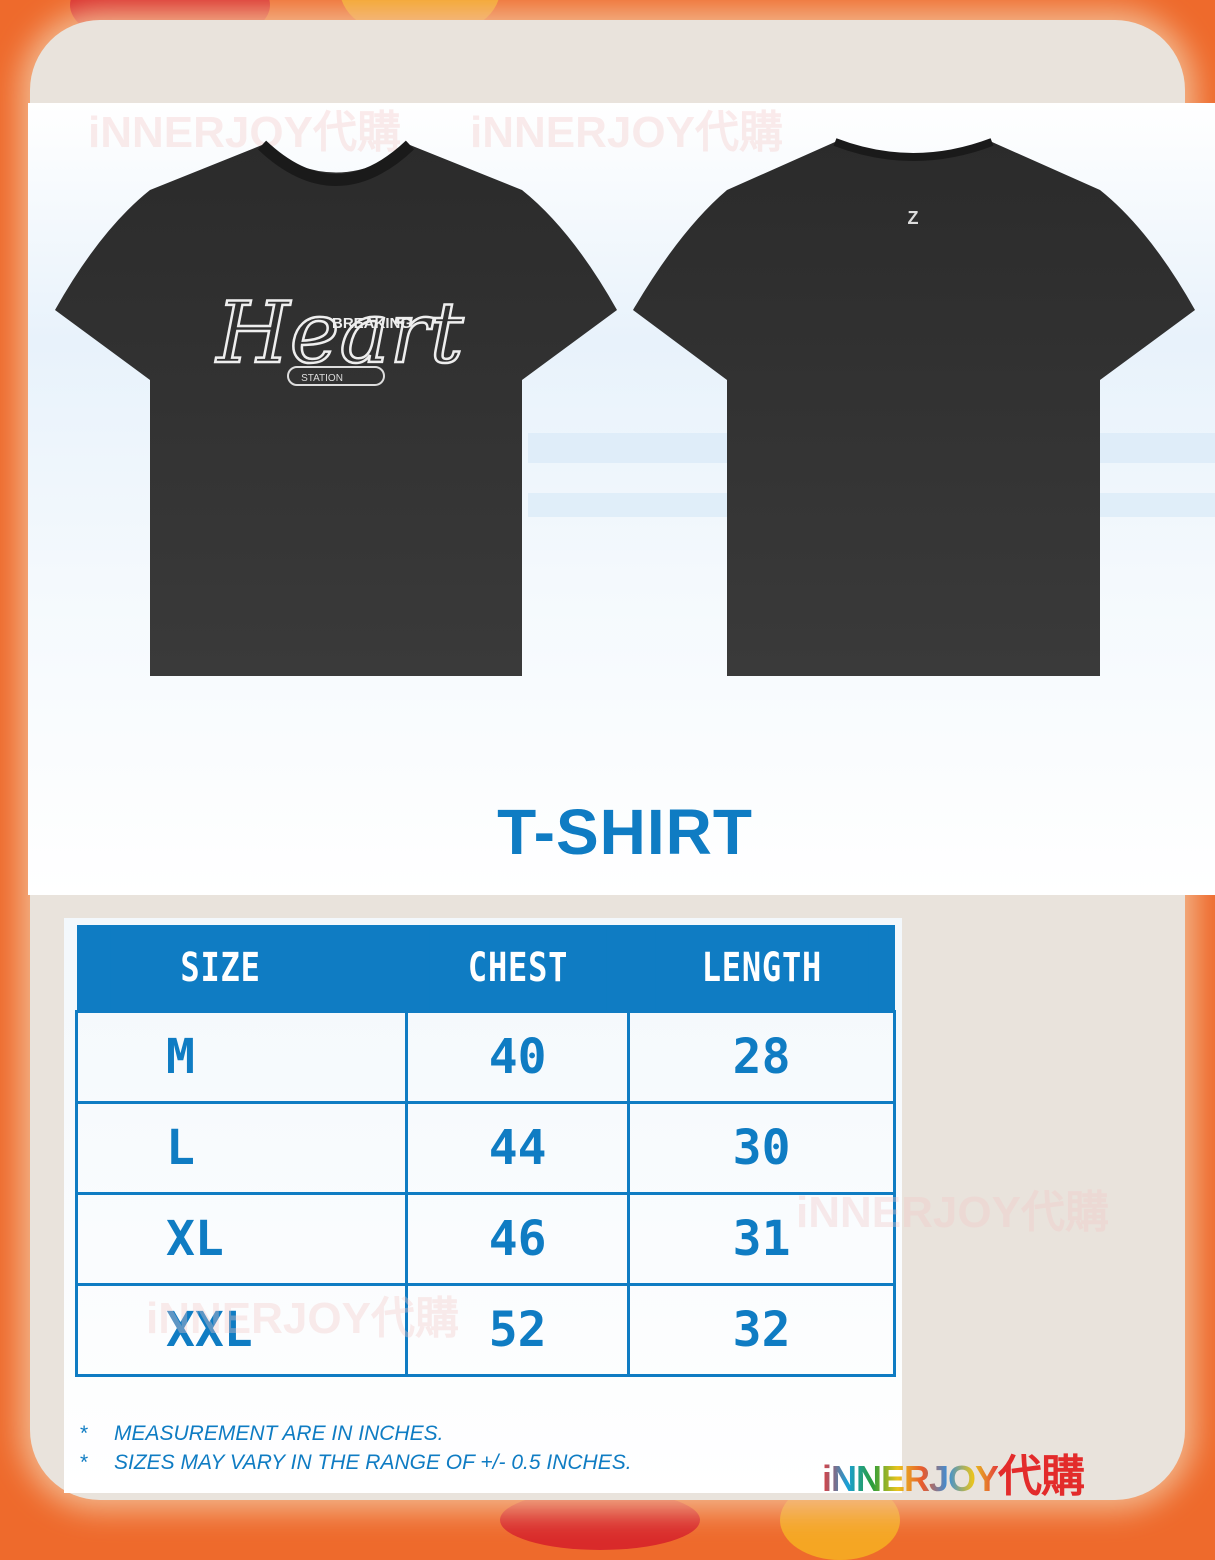 The height and width of the screenshot is (1560, 1215). What do you see at coordinates (761, 1057) in the screenshot?
I see `length-cell: 28` at bounding box center [761, 1057].